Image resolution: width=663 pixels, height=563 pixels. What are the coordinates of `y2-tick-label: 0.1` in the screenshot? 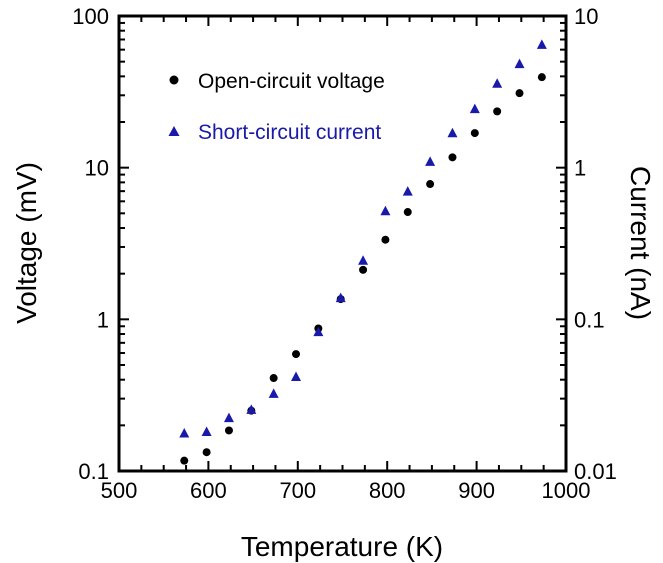 It's located at (589, 319).